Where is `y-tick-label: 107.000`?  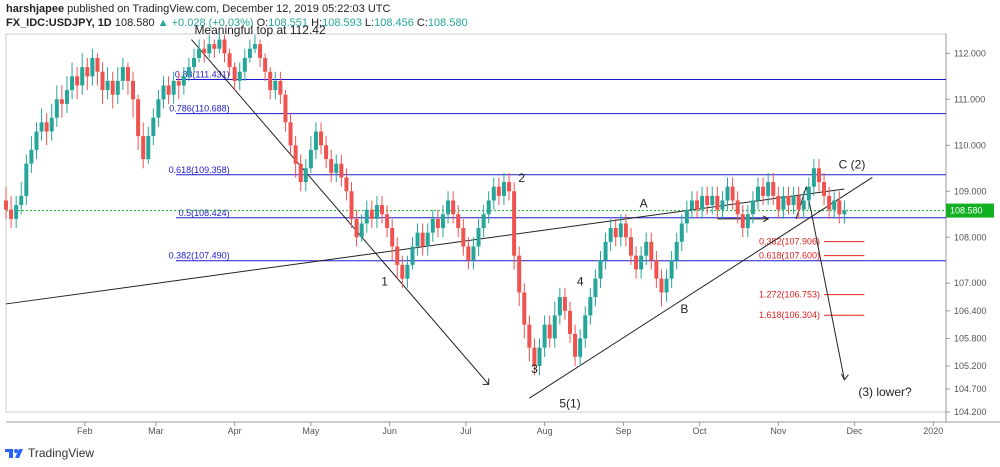 y-tick-label: 107.000 is located at coordinates (970, 283).